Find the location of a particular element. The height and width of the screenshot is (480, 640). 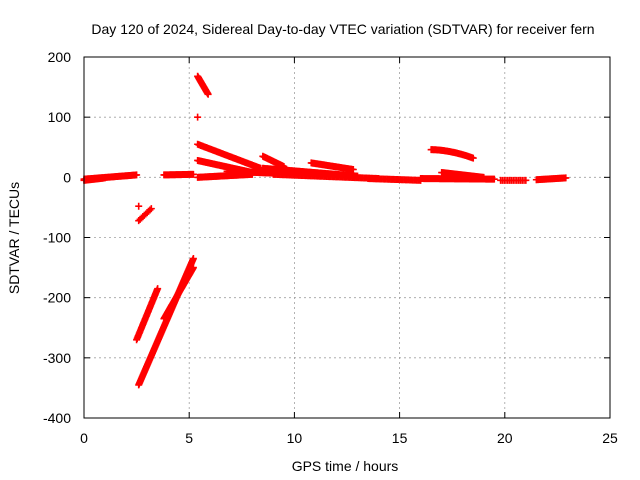

y-axis-label: SDTVAR / TECUs is located at coordinates (14, 238).